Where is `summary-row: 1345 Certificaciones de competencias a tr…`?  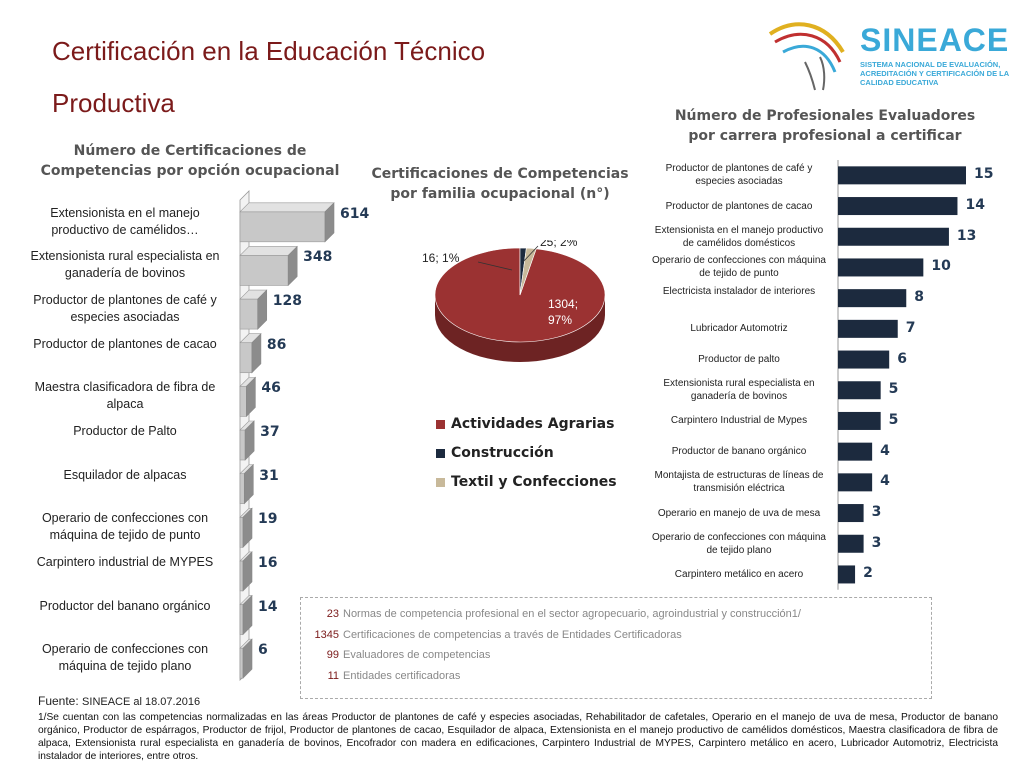
summary-row: 1345 Certificaciones de competencias a tr… is located at coordinates (611, 635).